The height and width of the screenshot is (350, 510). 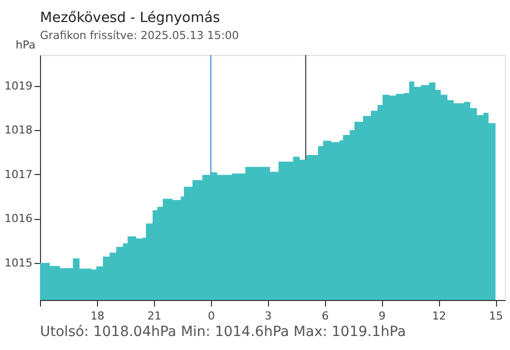 I want to click on x-tick-label: 21, so click(x=154, y=316).